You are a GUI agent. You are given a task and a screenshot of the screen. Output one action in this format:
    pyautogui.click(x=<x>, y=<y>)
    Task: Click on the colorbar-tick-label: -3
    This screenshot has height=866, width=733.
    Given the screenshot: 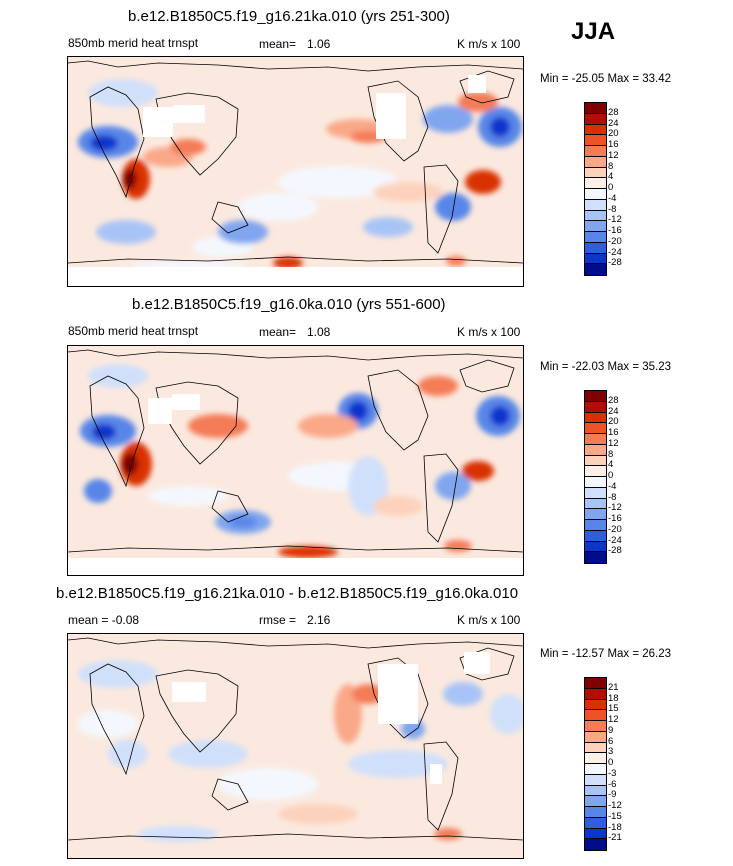 What is the action you would take?
    pyautogui.click(x=612, y=773)
    